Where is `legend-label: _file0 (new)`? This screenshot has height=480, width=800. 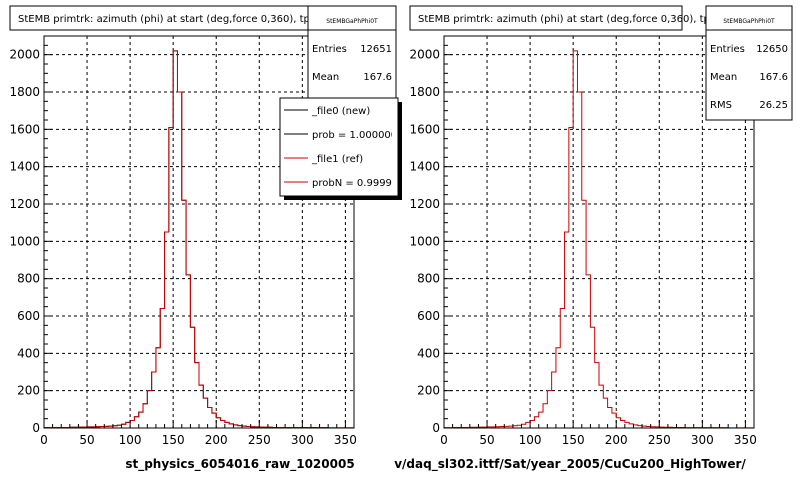 legend-label: _file0 (new) is located at coordinates (340, 111).